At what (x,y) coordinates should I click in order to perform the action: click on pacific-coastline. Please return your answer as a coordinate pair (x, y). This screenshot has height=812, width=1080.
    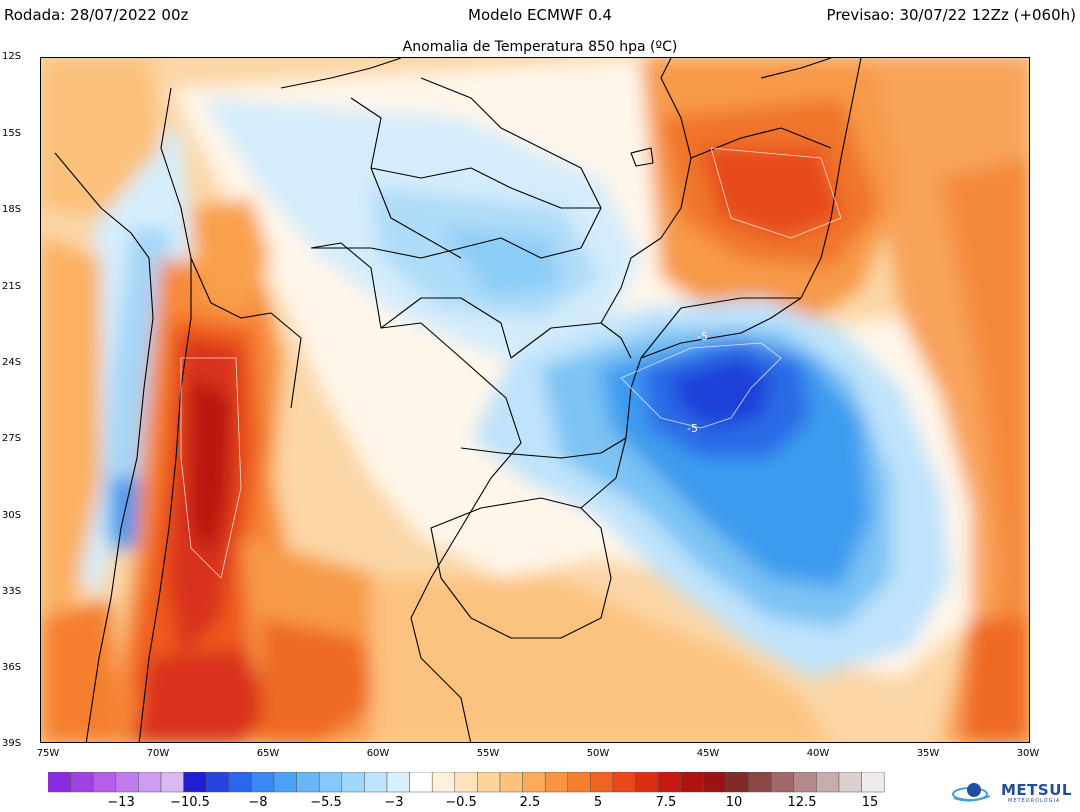
    Looking at the image, I should click on (104, 447).